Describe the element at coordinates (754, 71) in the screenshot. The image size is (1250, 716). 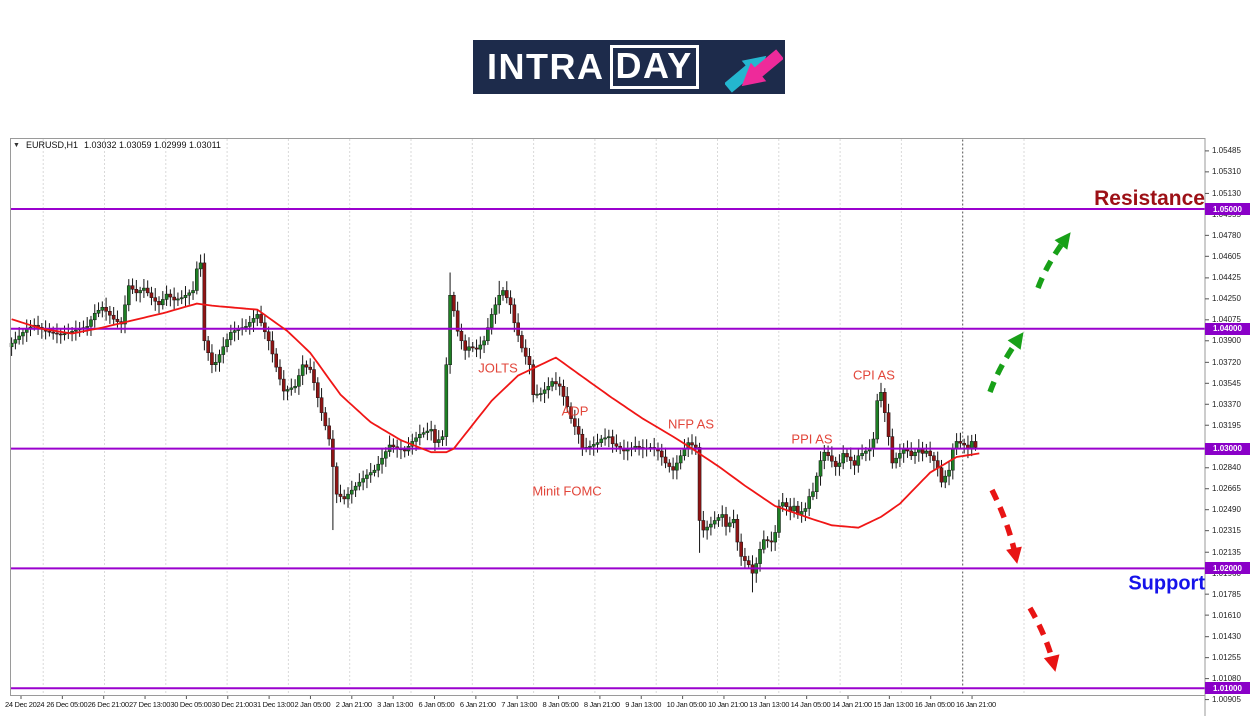
I see `logo-arrows-icon` at that location.